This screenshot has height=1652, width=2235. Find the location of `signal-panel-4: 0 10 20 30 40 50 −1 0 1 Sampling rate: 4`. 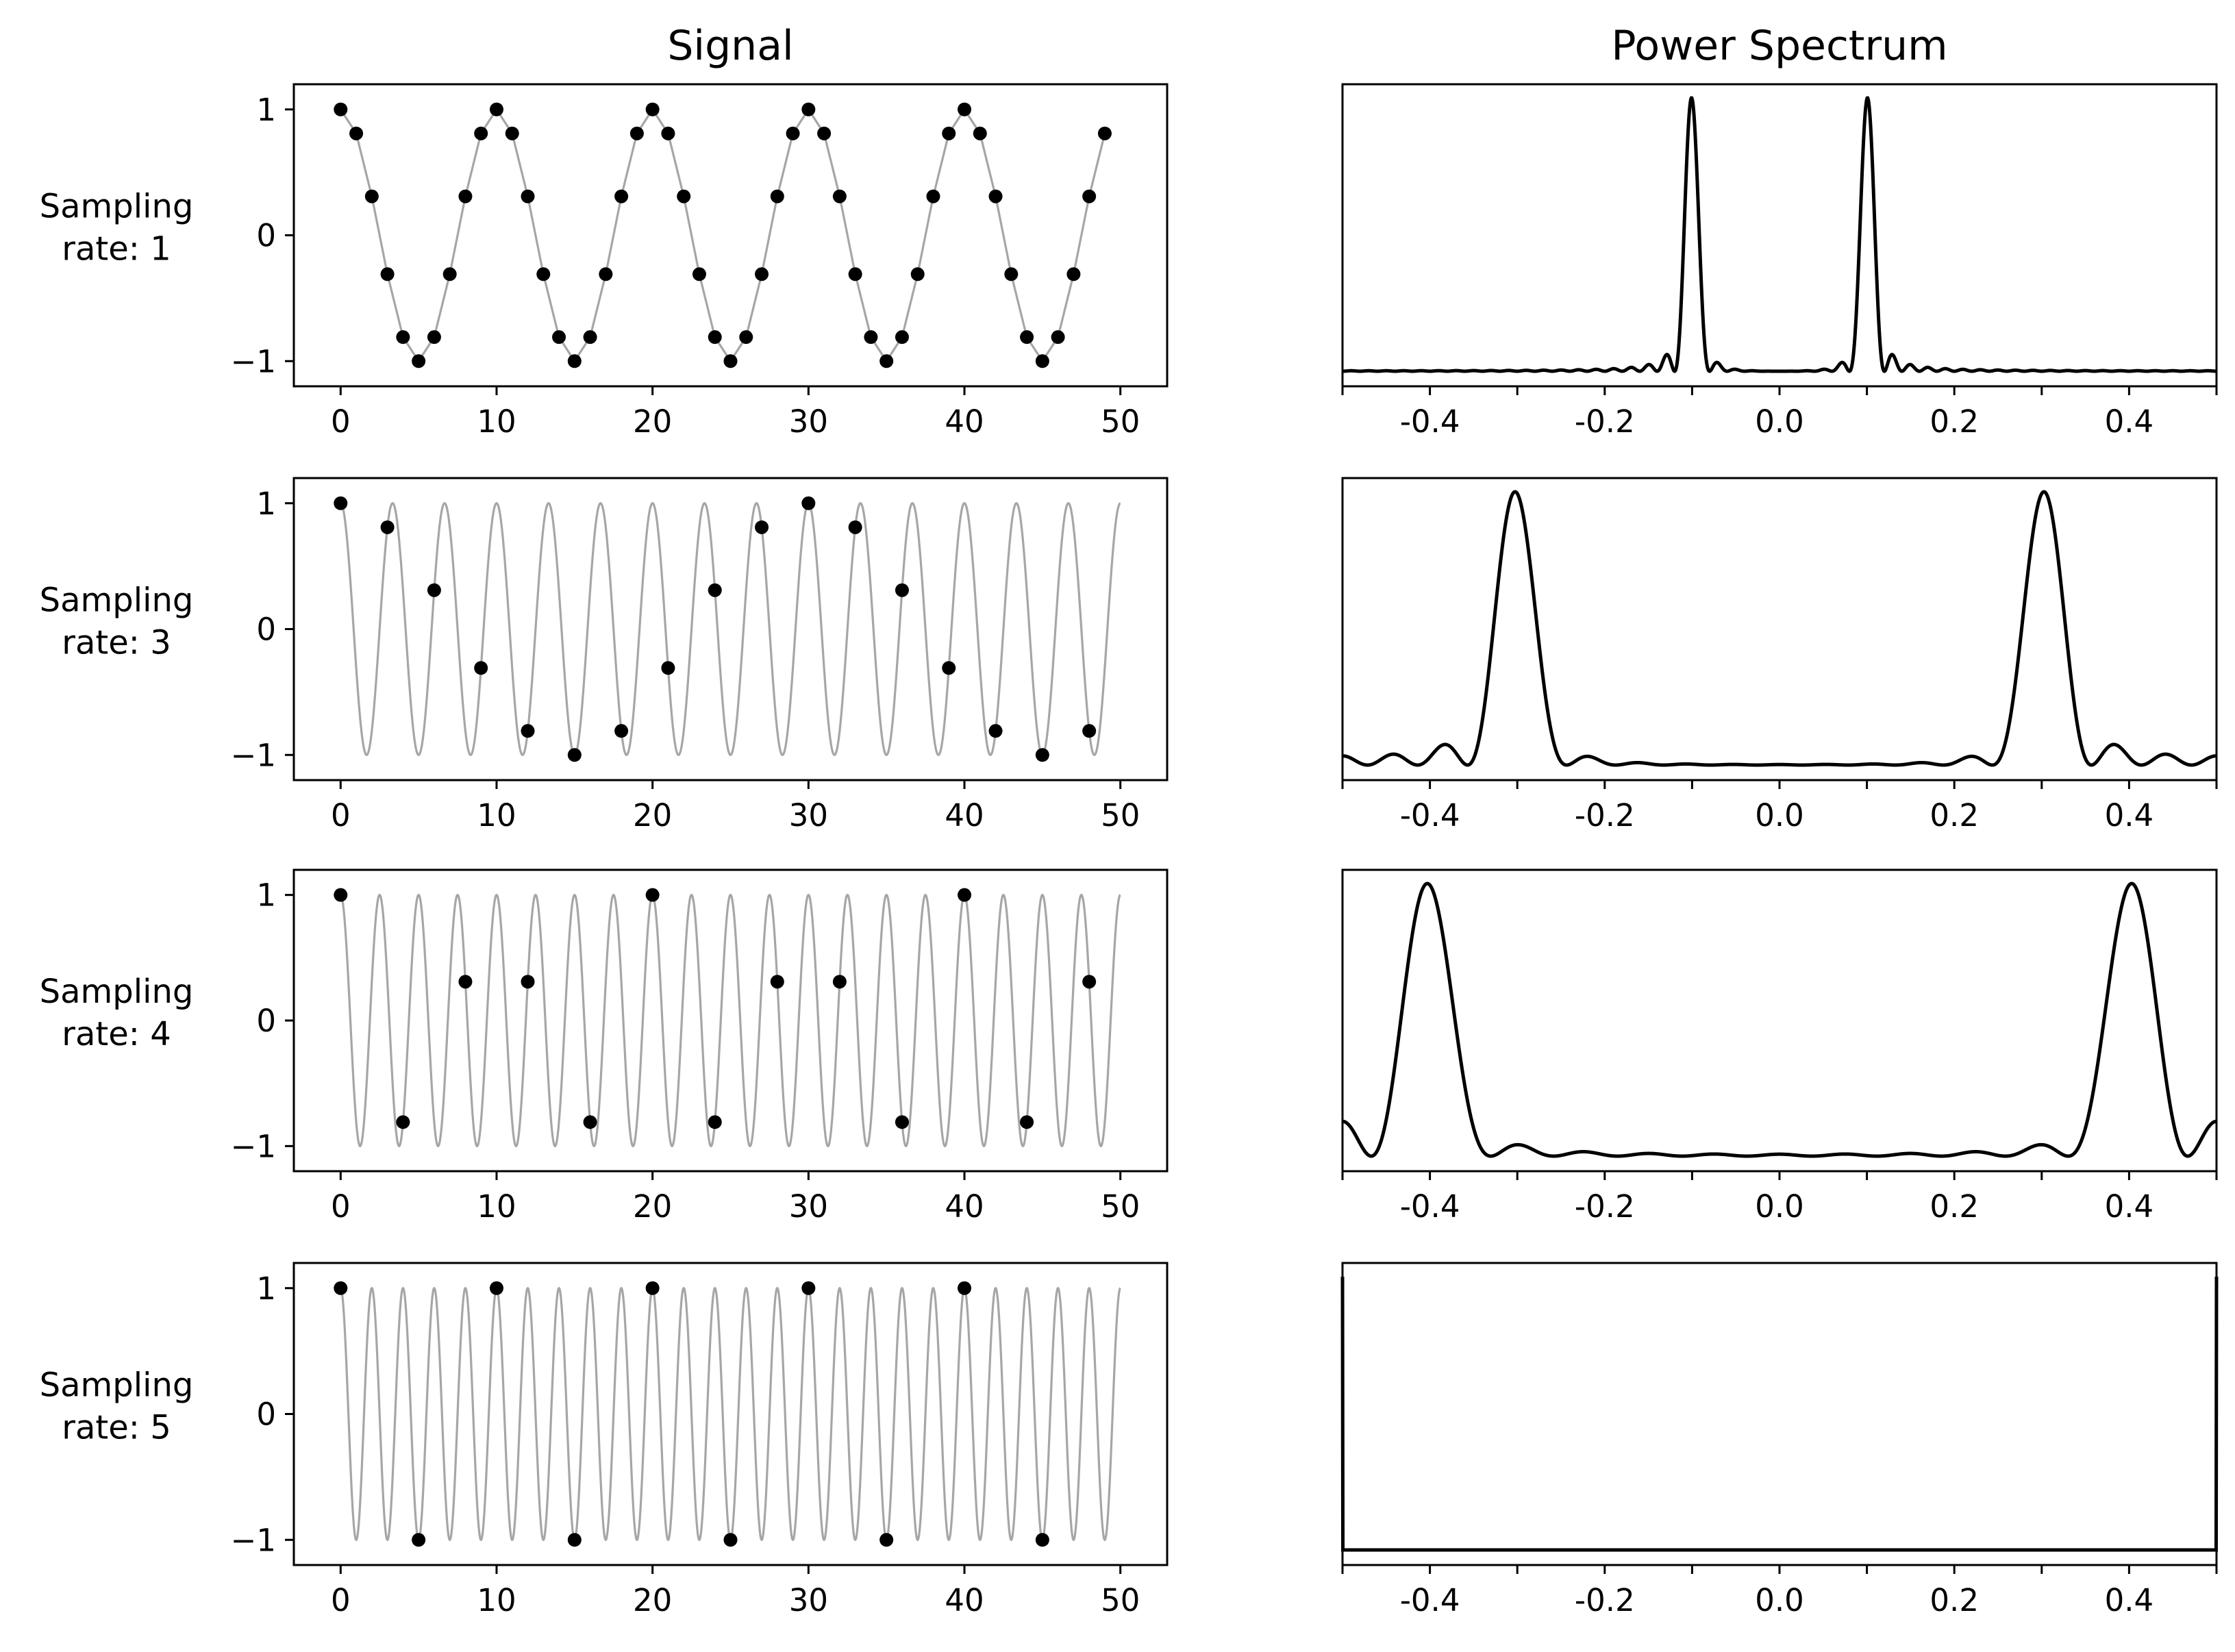

signal-panel-4: 0 10 20 30 40 50 −1 0 1 Sampling rate: 4 is located at coordinates (604, 1046).